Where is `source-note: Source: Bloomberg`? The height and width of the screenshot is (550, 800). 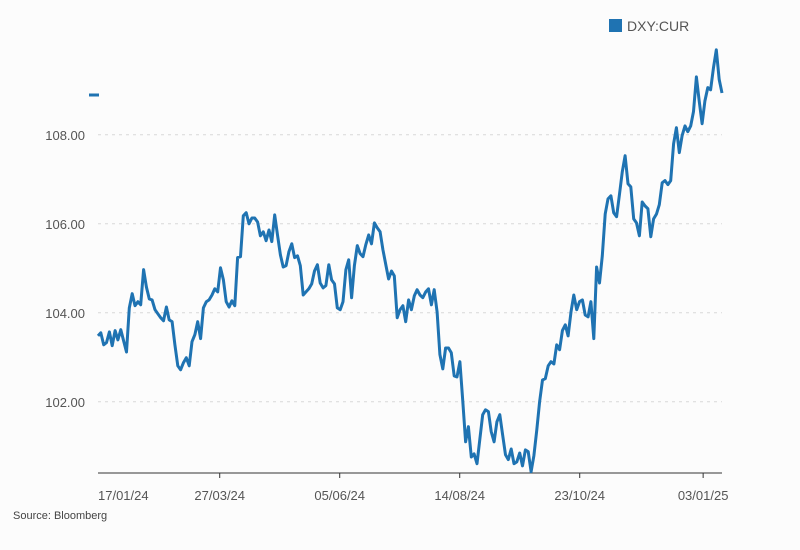
source-note: Source: Bloomberg is located at coordinates (60, 516).